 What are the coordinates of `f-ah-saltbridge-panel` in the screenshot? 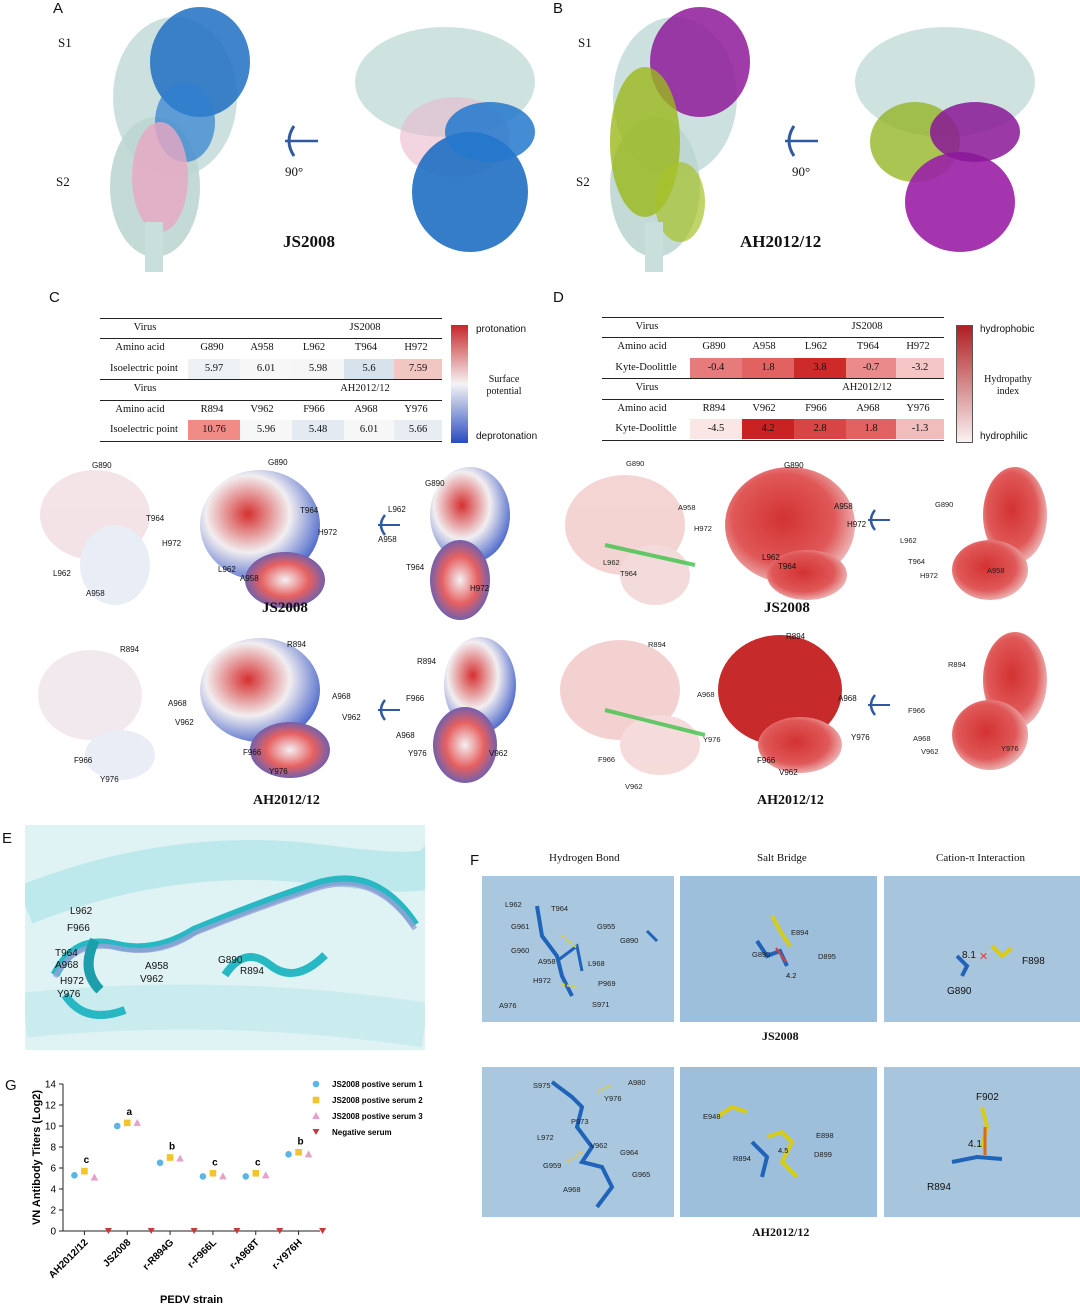 It's located at (778, 1142).